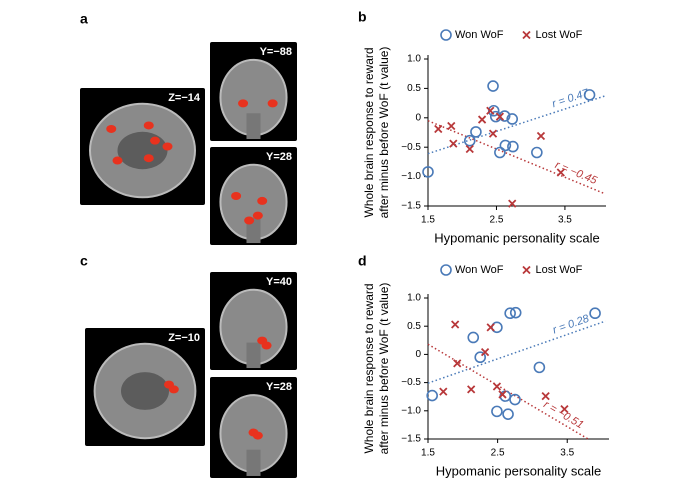 The width and height of the screenshot is (685, 497). I want to click on panel-letter: a, so click(84, 19).